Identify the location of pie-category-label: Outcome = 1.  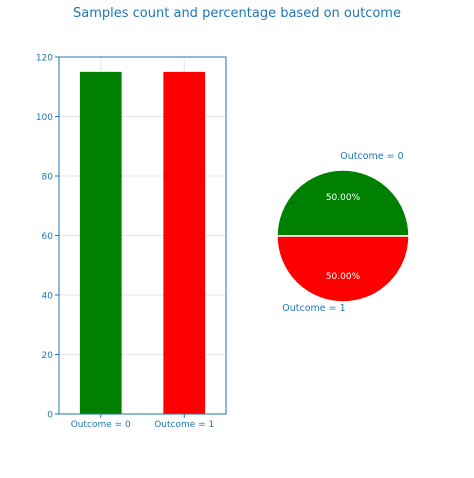
(313, 308).